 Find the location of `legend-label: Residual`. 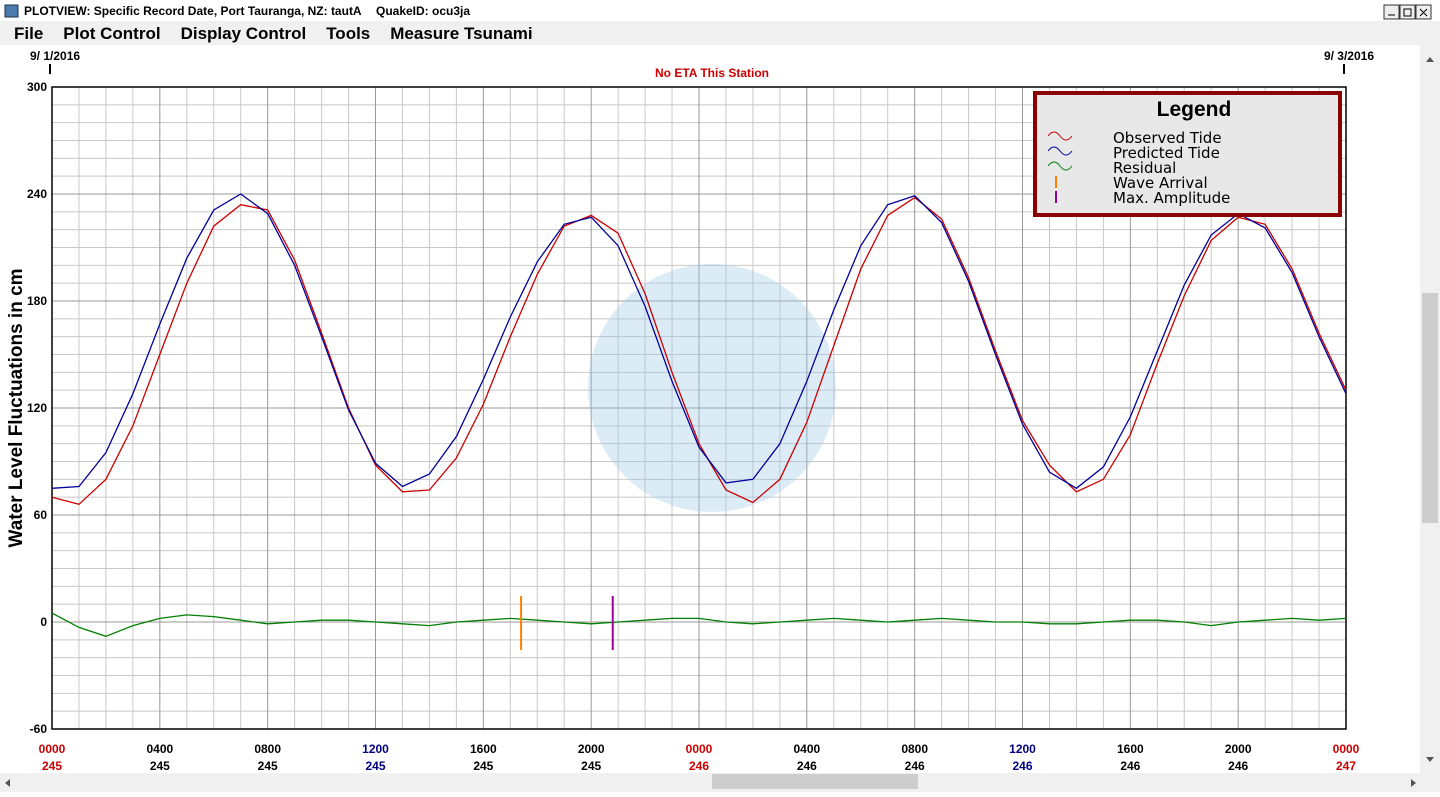

legend-label: Residual is located at coordinates (1144, 168).